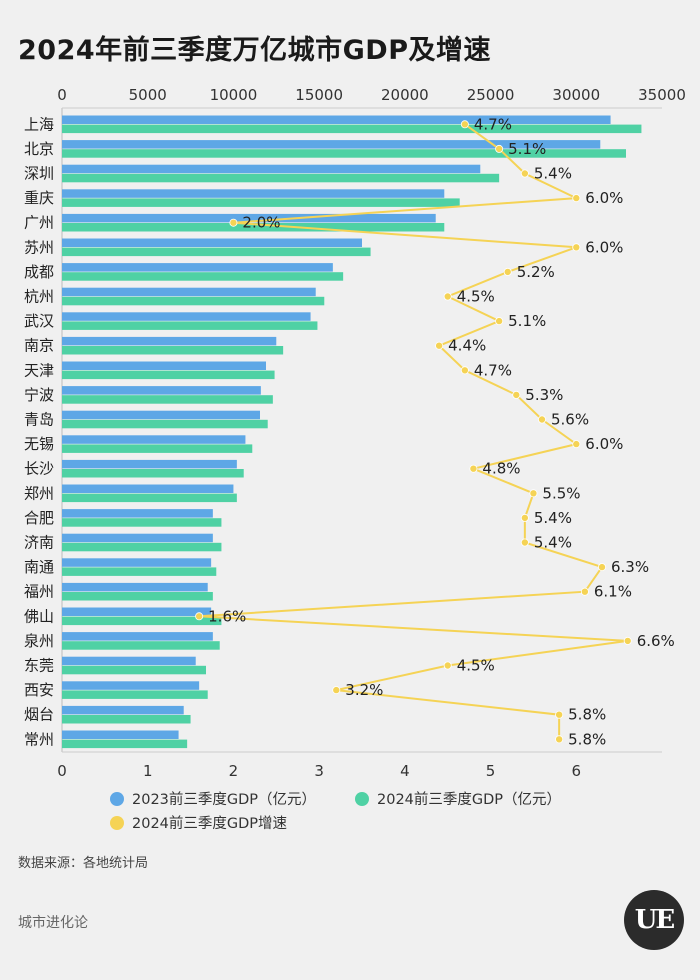 The width and height of the screenshot is (700, 980). Describe the element at coordinates (148, 771) in the screenshot. I see `bottom-axis-tick-label: 1` at that location.